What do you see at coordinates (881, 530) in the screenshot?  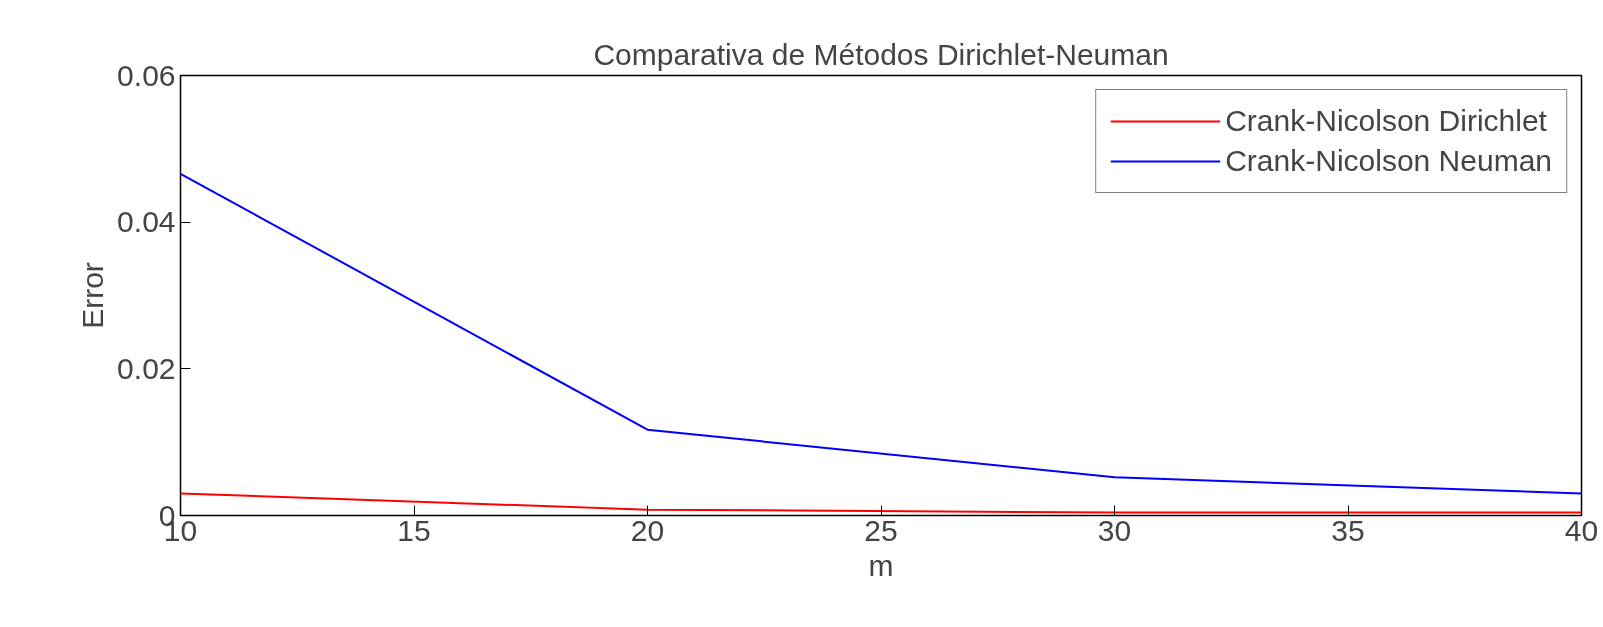 I see `x-tick-label: 25` at bounding box center [881, 530].